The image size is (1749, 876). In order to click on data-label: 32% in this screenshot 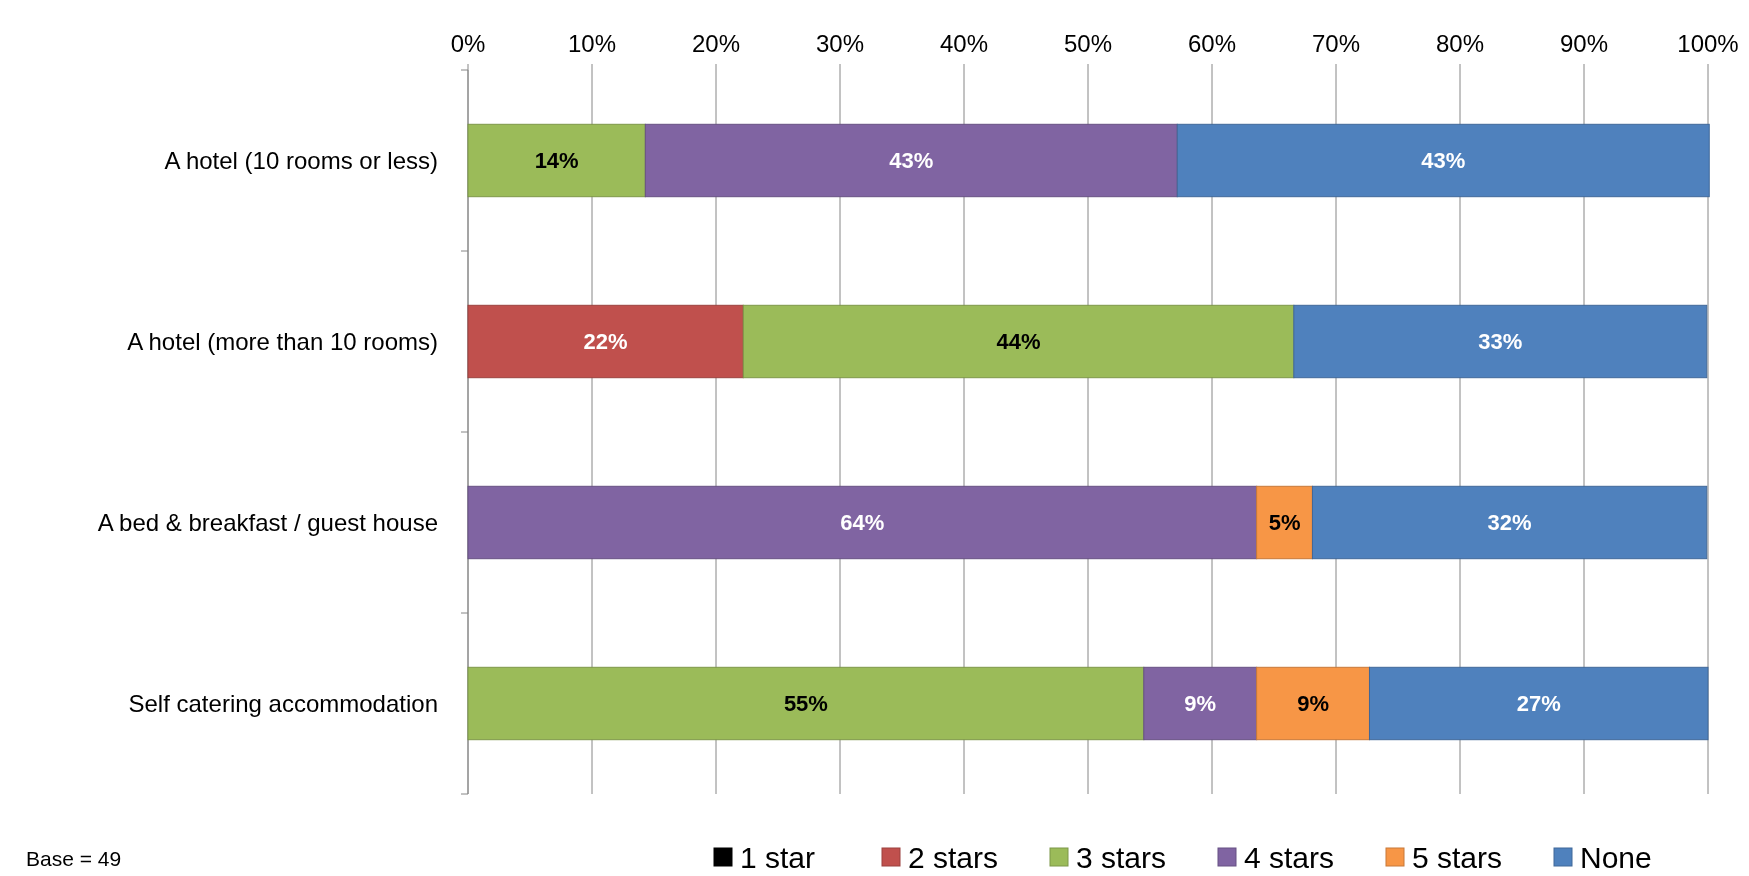, I will do `click(1509, 523)`.